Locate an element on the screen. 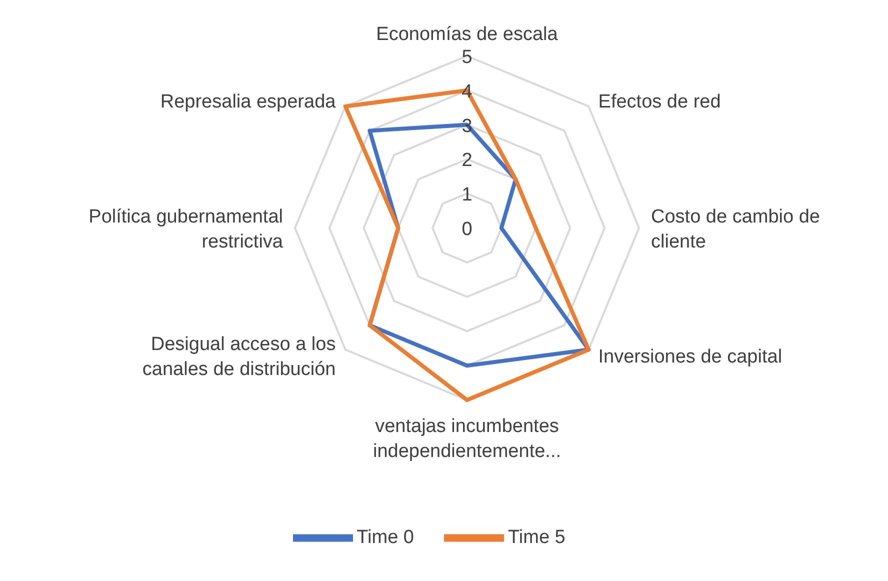 This screenshot has width=888, height=581. spoke-label: Costo de cambio de cliente is located at coordinates (735, 229).